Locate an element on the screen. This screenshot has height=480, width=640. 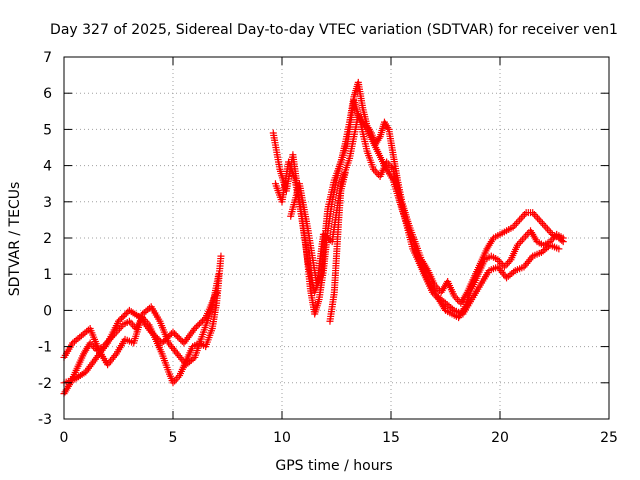
y-tick-label: -1 is located at coordinates (45, 348).